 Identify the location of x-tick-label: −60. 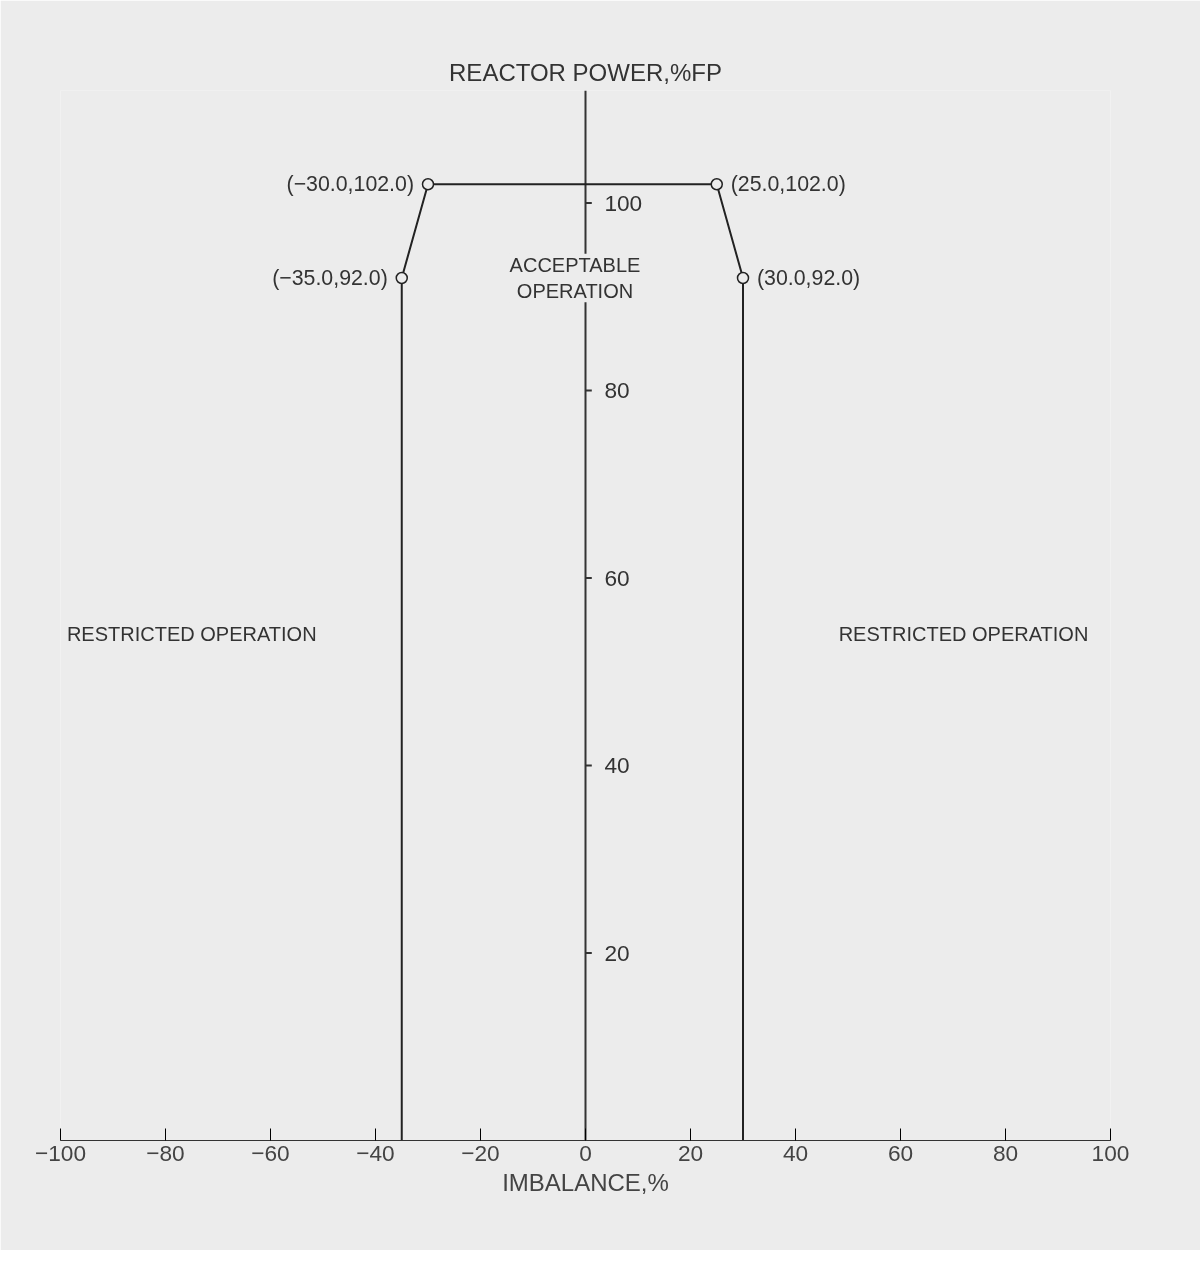
(270, 1152).